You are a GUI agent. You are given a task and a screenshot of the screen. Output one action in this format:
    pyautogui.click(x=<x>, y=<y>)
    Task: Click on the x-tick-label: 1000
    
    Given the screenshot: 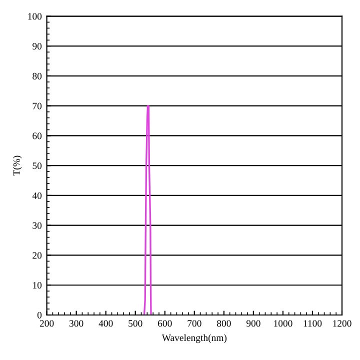 What is the action you would take?
    pyautogui.click(x=283, y=323)
    